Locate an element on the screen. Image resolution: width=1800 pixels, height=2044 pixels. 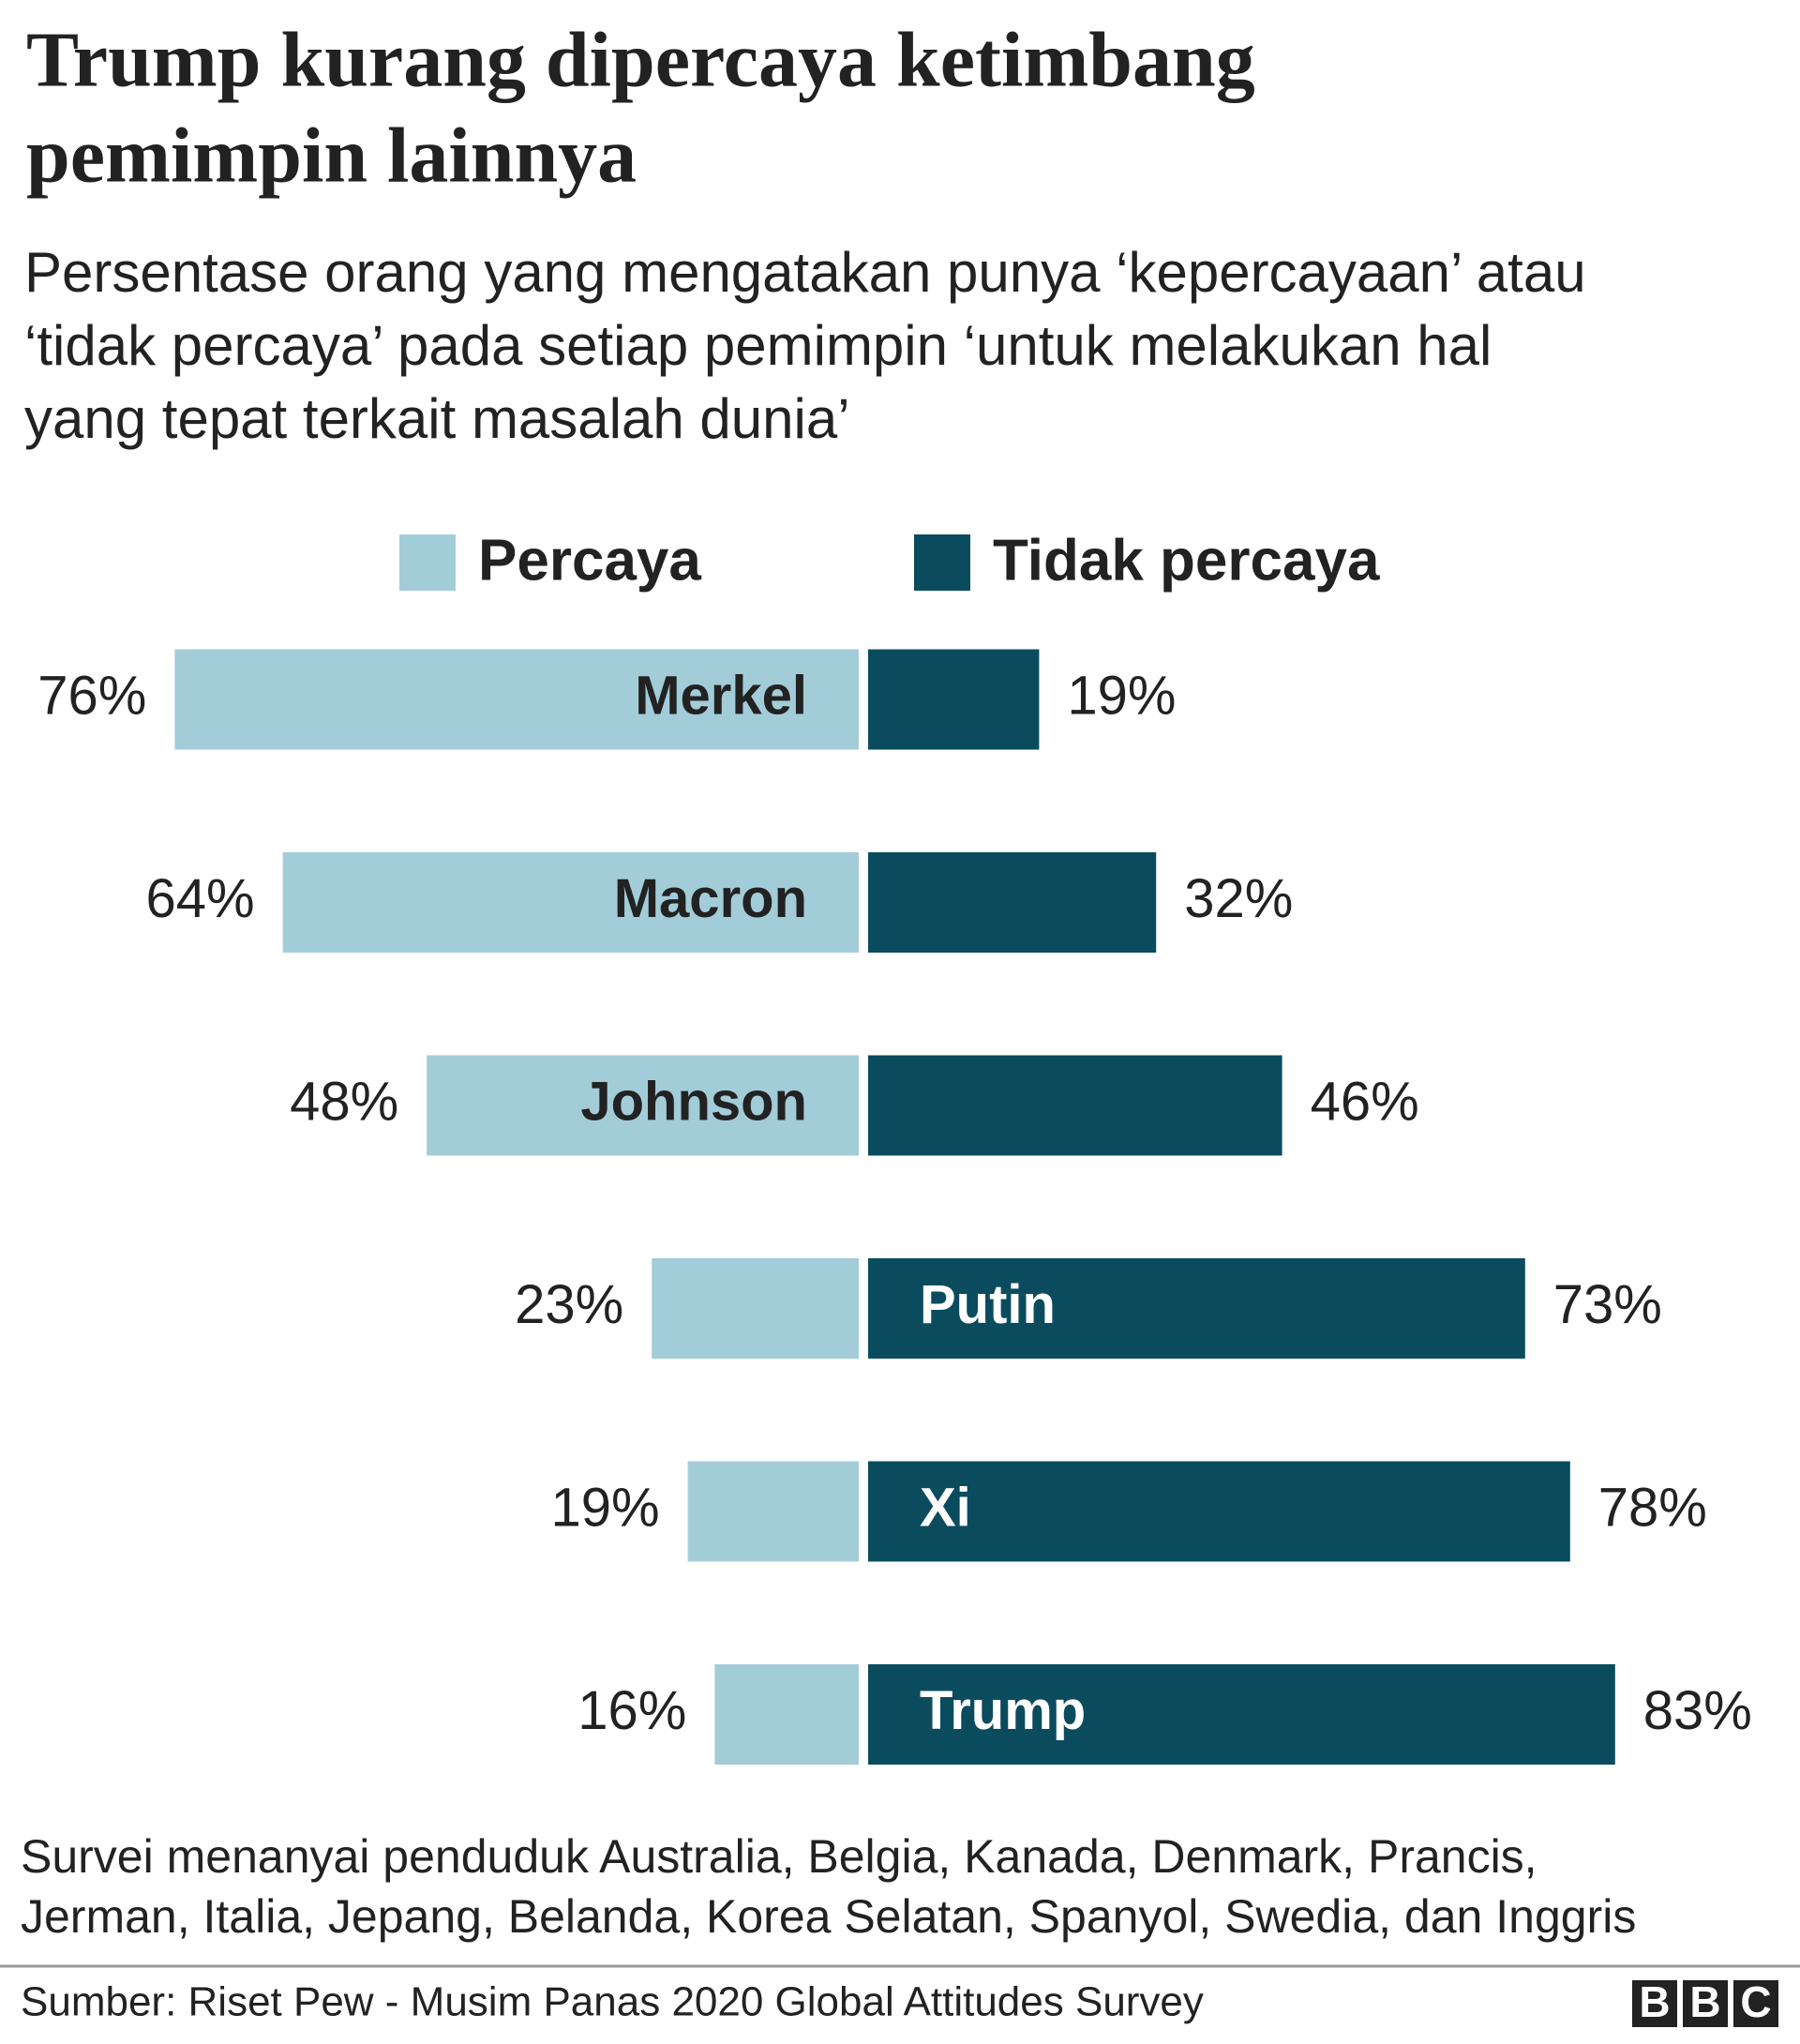
legend-label: Tidak percaya is located at coordinates (1186, 560).